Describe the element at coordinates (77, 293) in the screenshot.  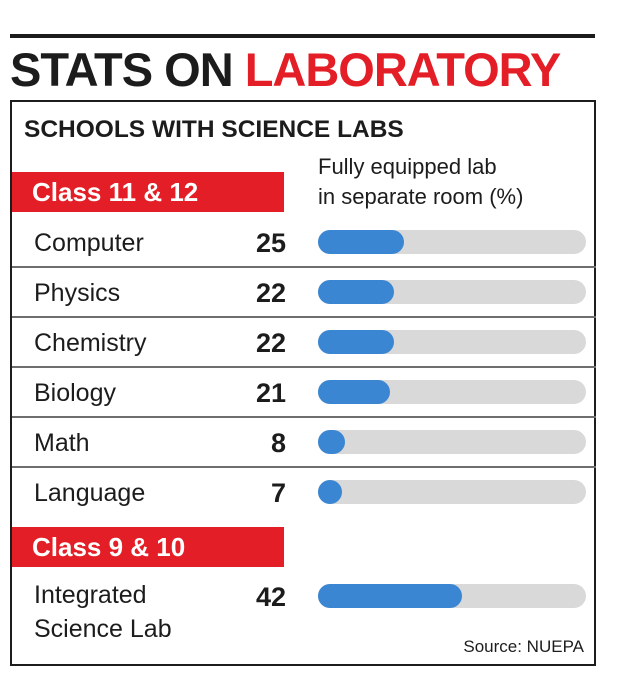
I see `category-label: Physics` at that location.